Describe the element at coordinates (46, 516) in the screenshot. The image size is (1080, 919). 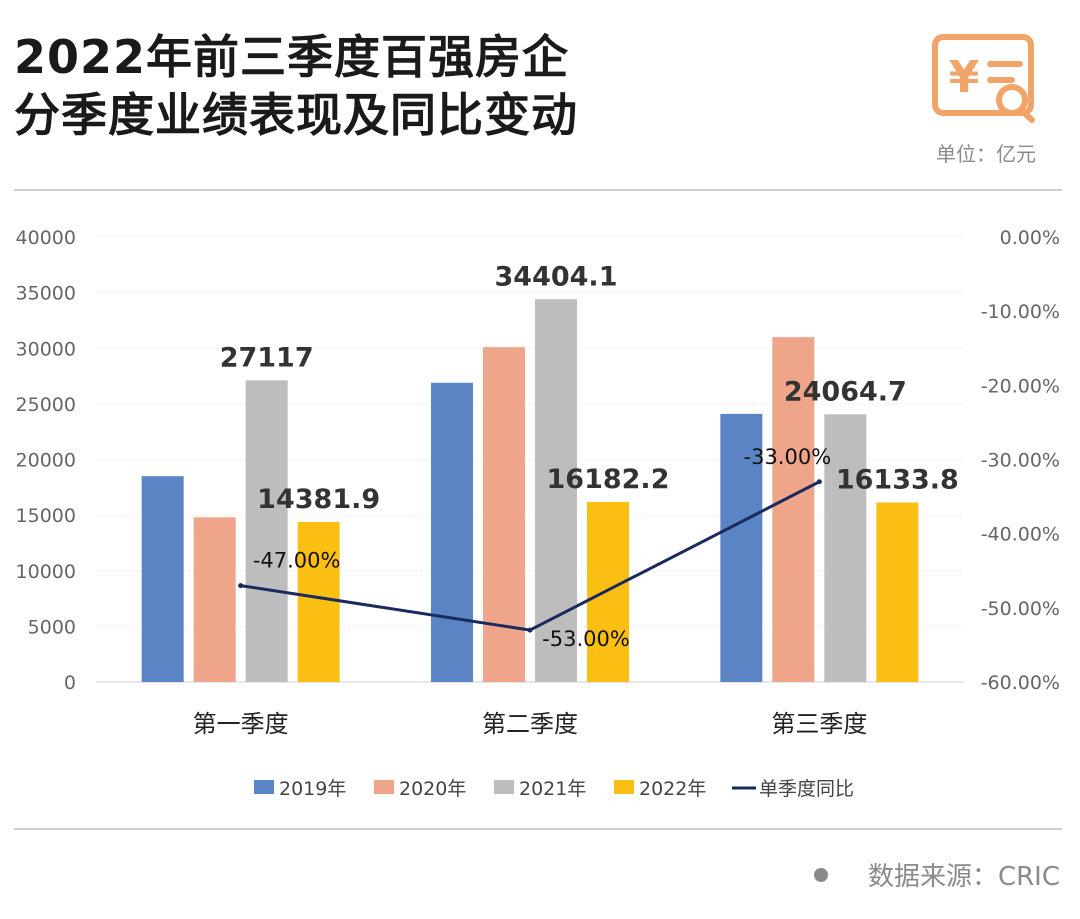
I see `y-left-tick-label: 15000` at that location.